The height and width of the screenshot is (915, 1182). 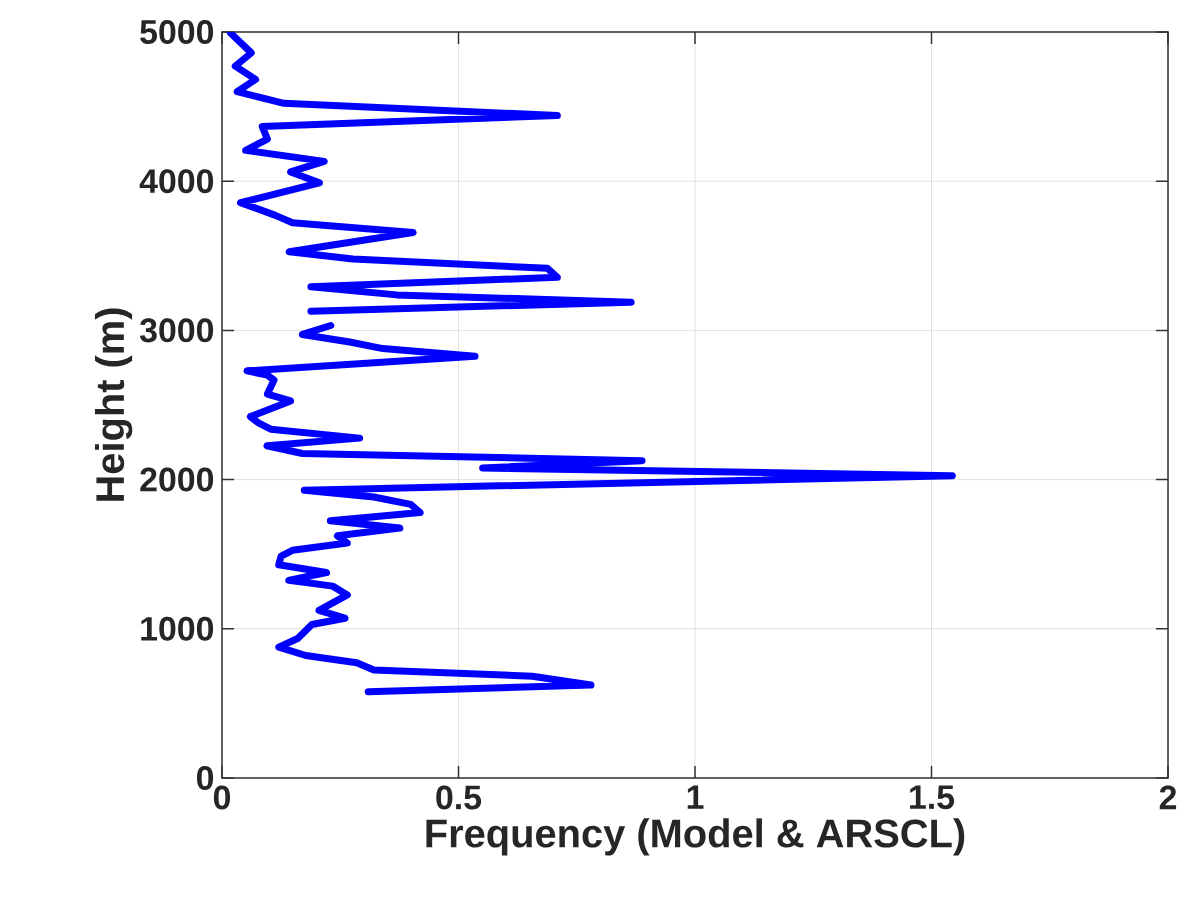 I want to click on x-tick-label: 1, so click(x=695, y=797).